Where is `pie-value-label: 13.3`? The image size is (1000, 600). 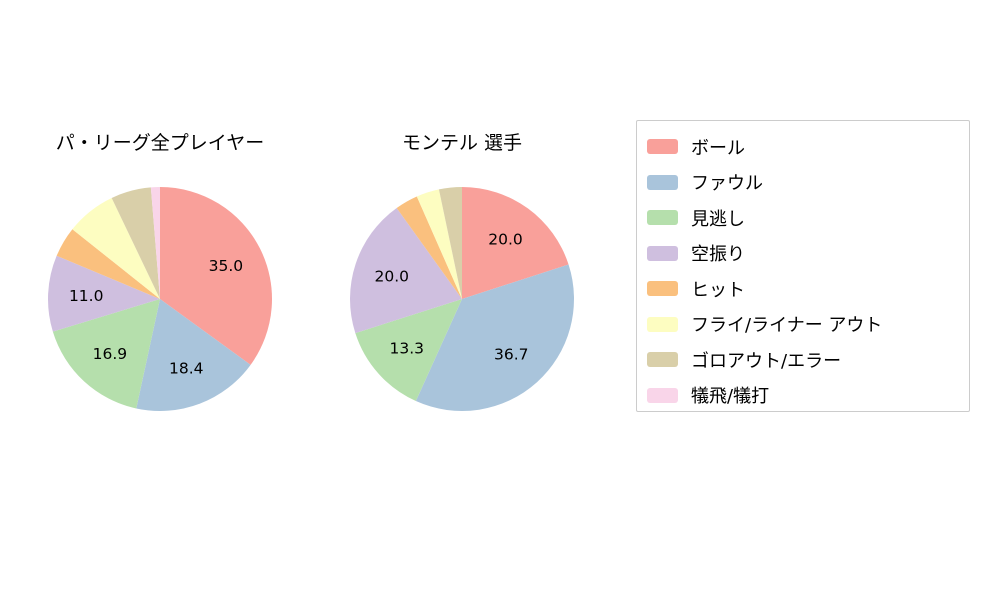
pie-value-label: 13.3 is located at coordinates (407, 349).